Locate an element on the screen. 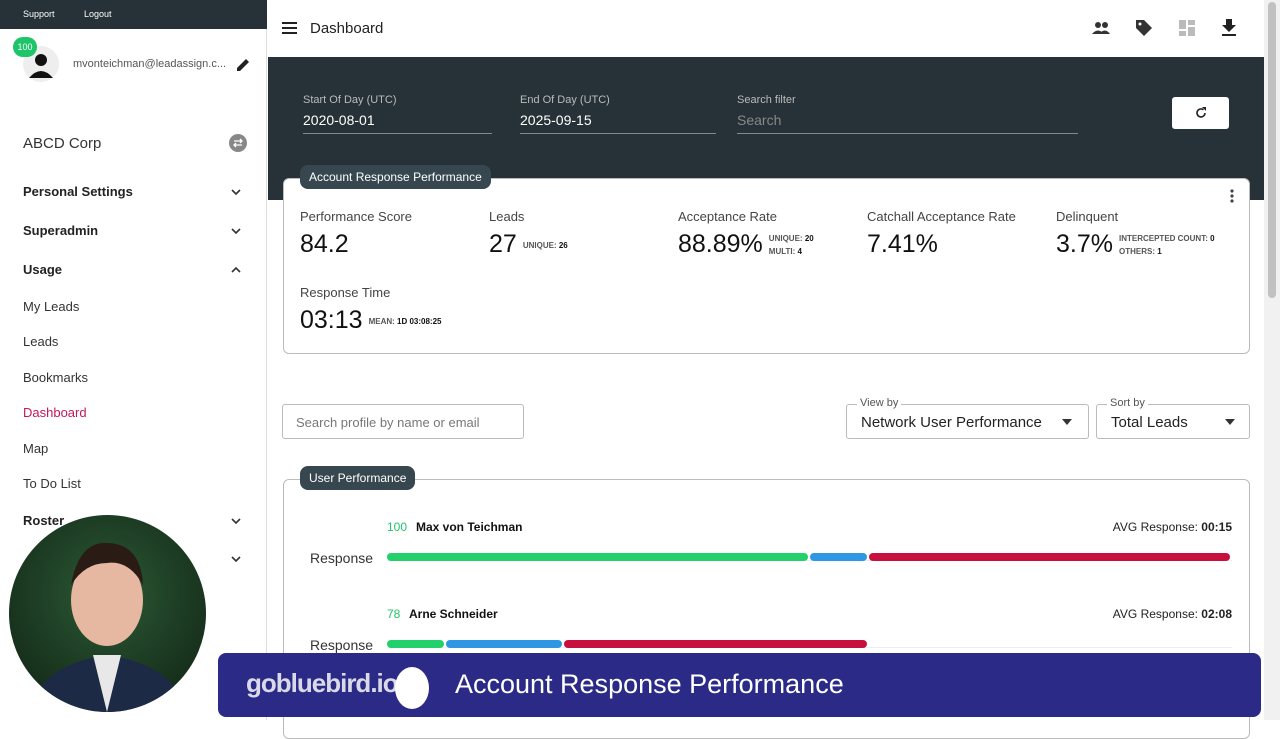  metric-note: INTERCEPTED COUNT: 0 is located at coordinates (1167, 238).